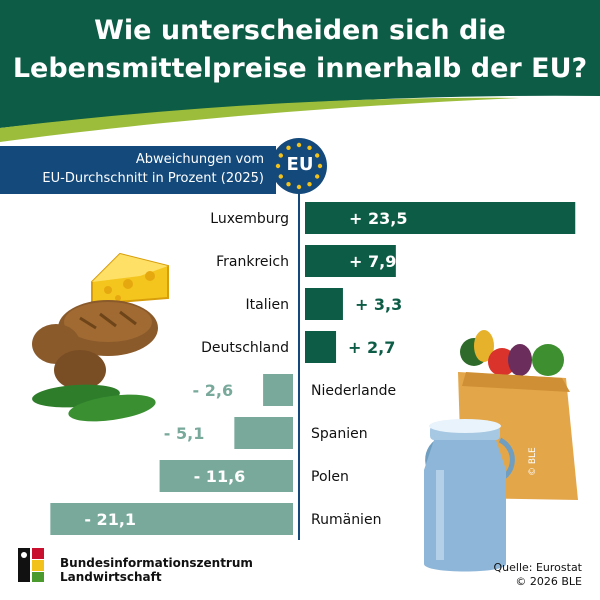  Describe the element at coordinates (252, 262) in the screenshot. I see `category-label-frankreich: Frankreich` at that location.